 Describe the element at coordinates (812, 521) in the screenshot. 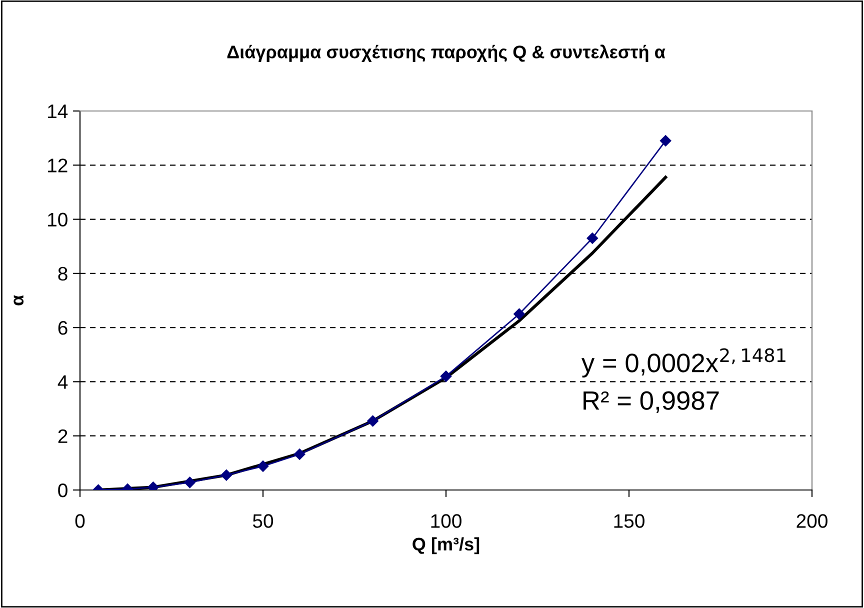

I see `x-tick-label: 200` at that location.